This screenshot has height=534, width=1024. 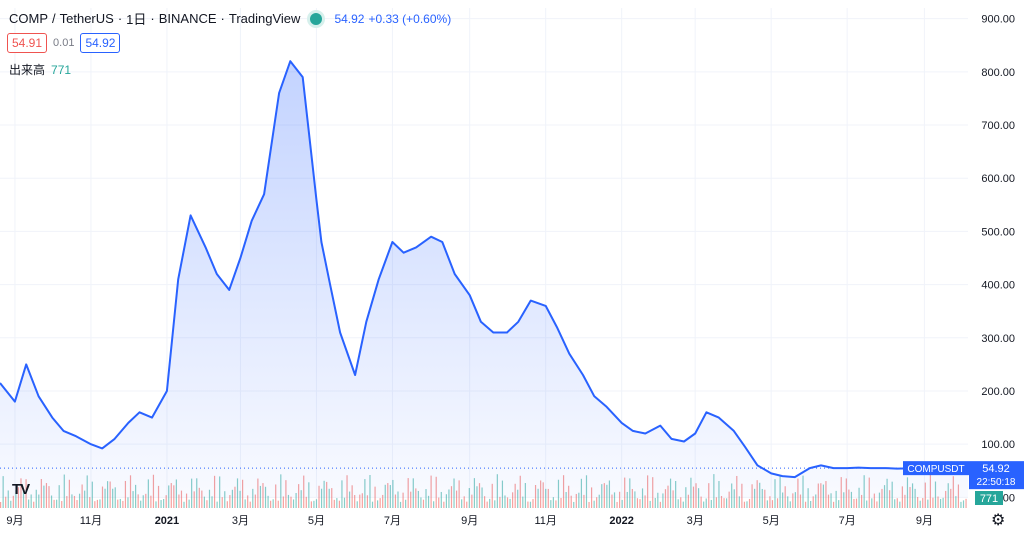 What do you see at coordinates (316, 521) in the screenshot?
I see `x-tick-label: 5月` at bounding box center [316, 521].